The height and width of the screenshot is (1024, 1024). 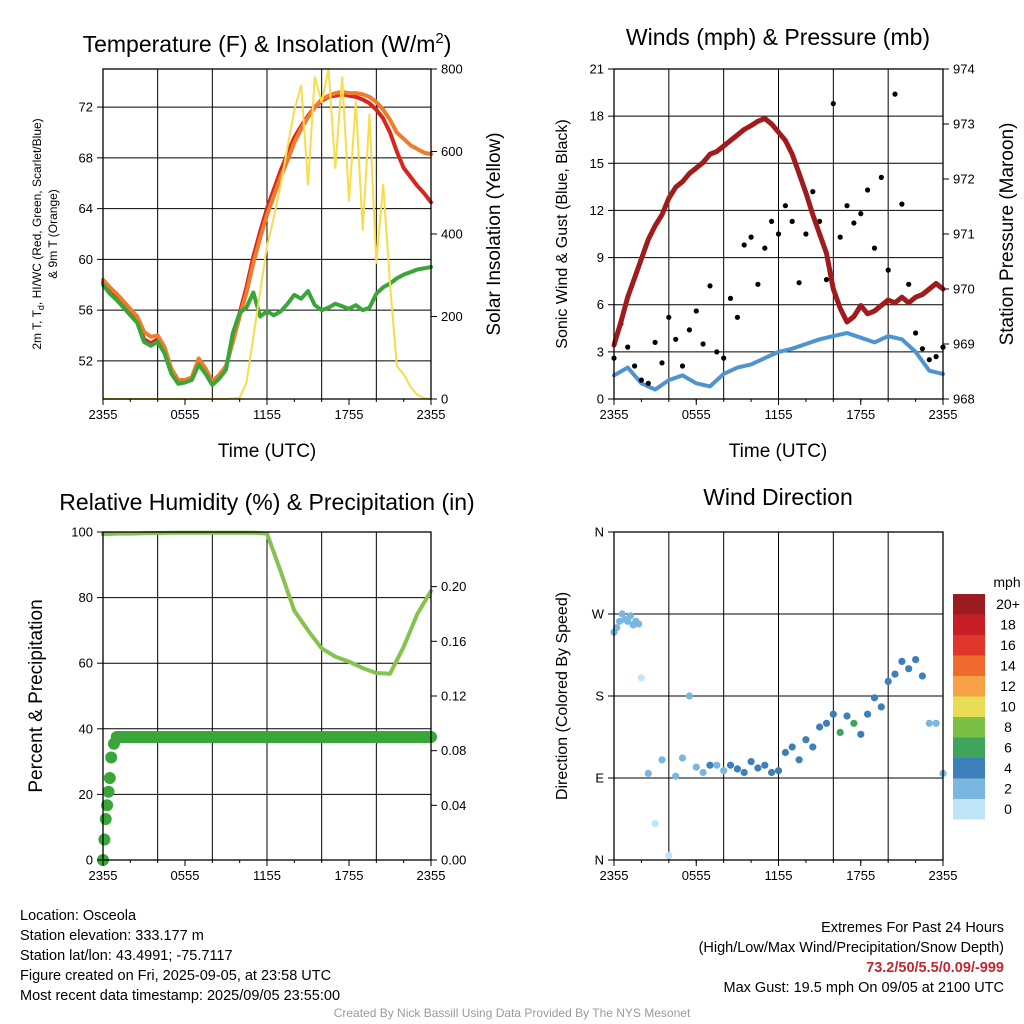 What do you see at coordinates (599, 532) in the screenshot?
I see `direction-ytick-label: N` at bounding box center [599, 532].